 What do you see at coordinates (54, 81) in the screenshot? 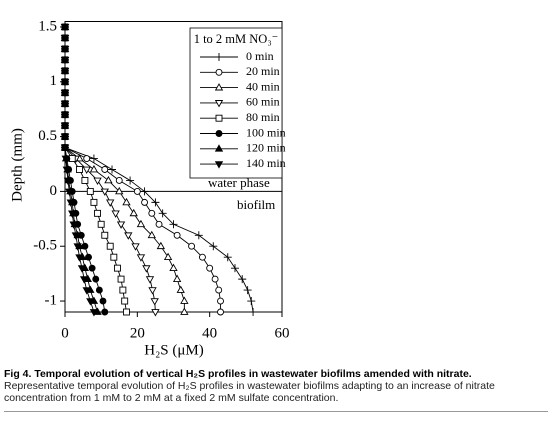
I see `y-tick-label: 1` at bounding box center [54, 81].